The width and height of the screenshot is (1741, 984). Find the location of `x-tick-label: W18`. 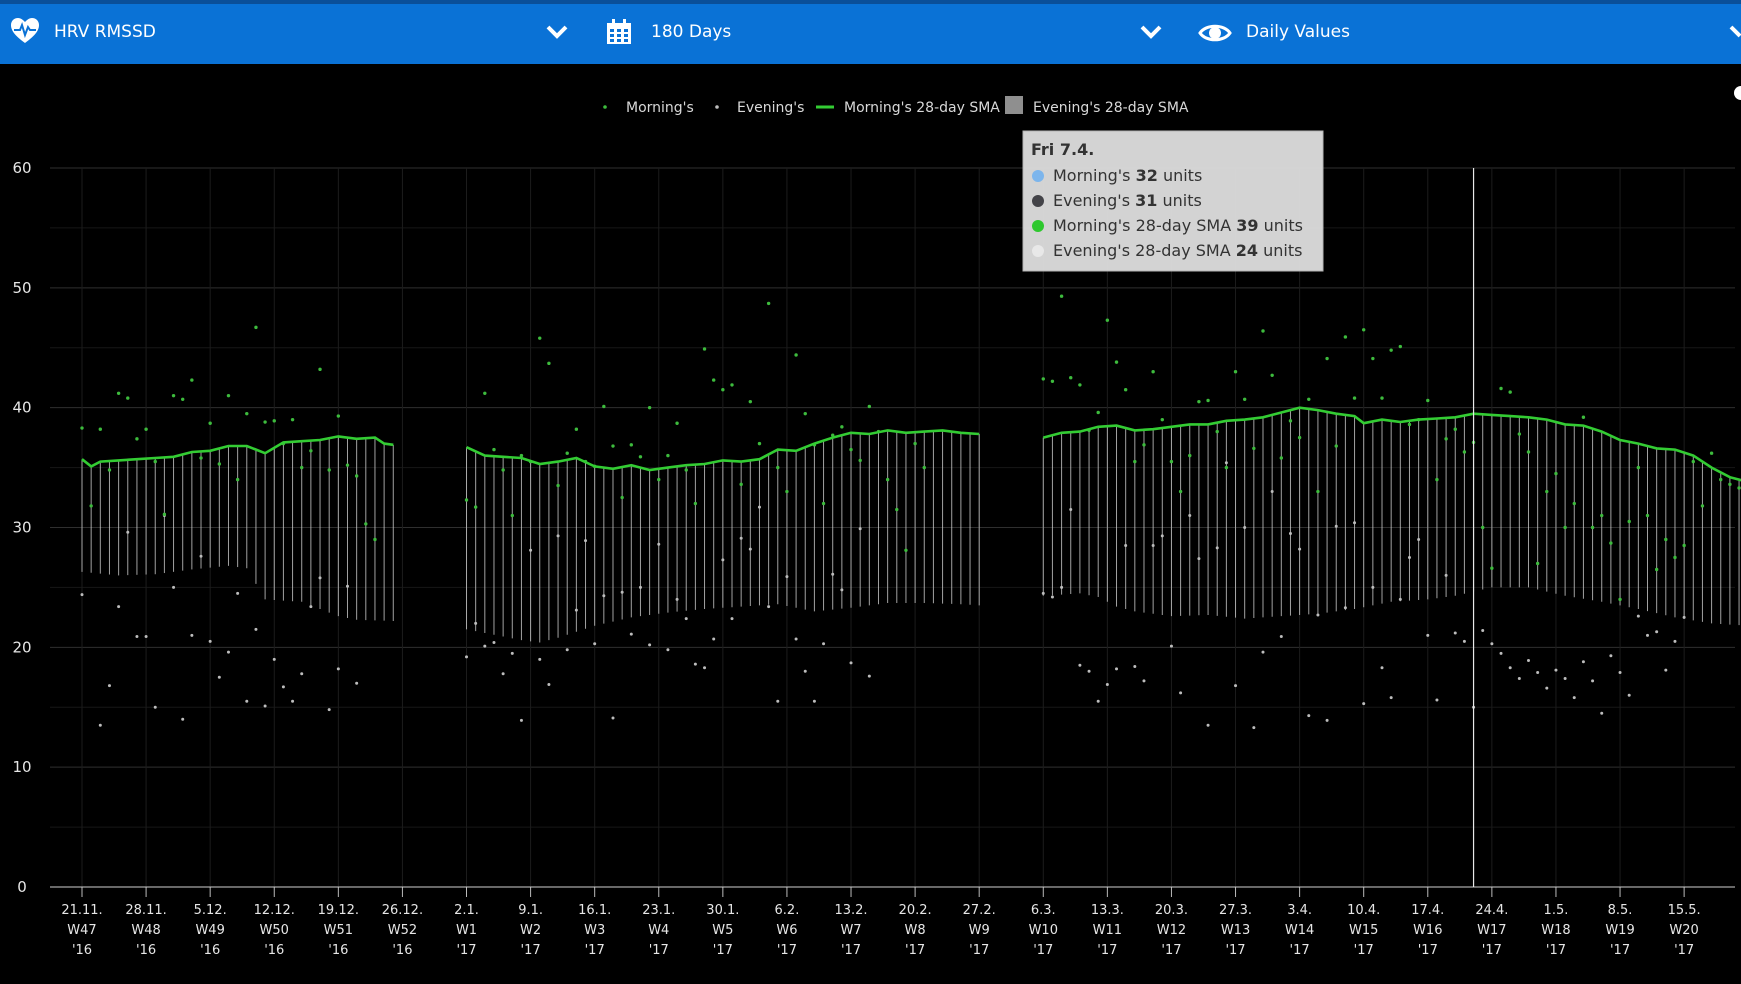

x-tick-label: W18 is located at coordinates (1555, 930).